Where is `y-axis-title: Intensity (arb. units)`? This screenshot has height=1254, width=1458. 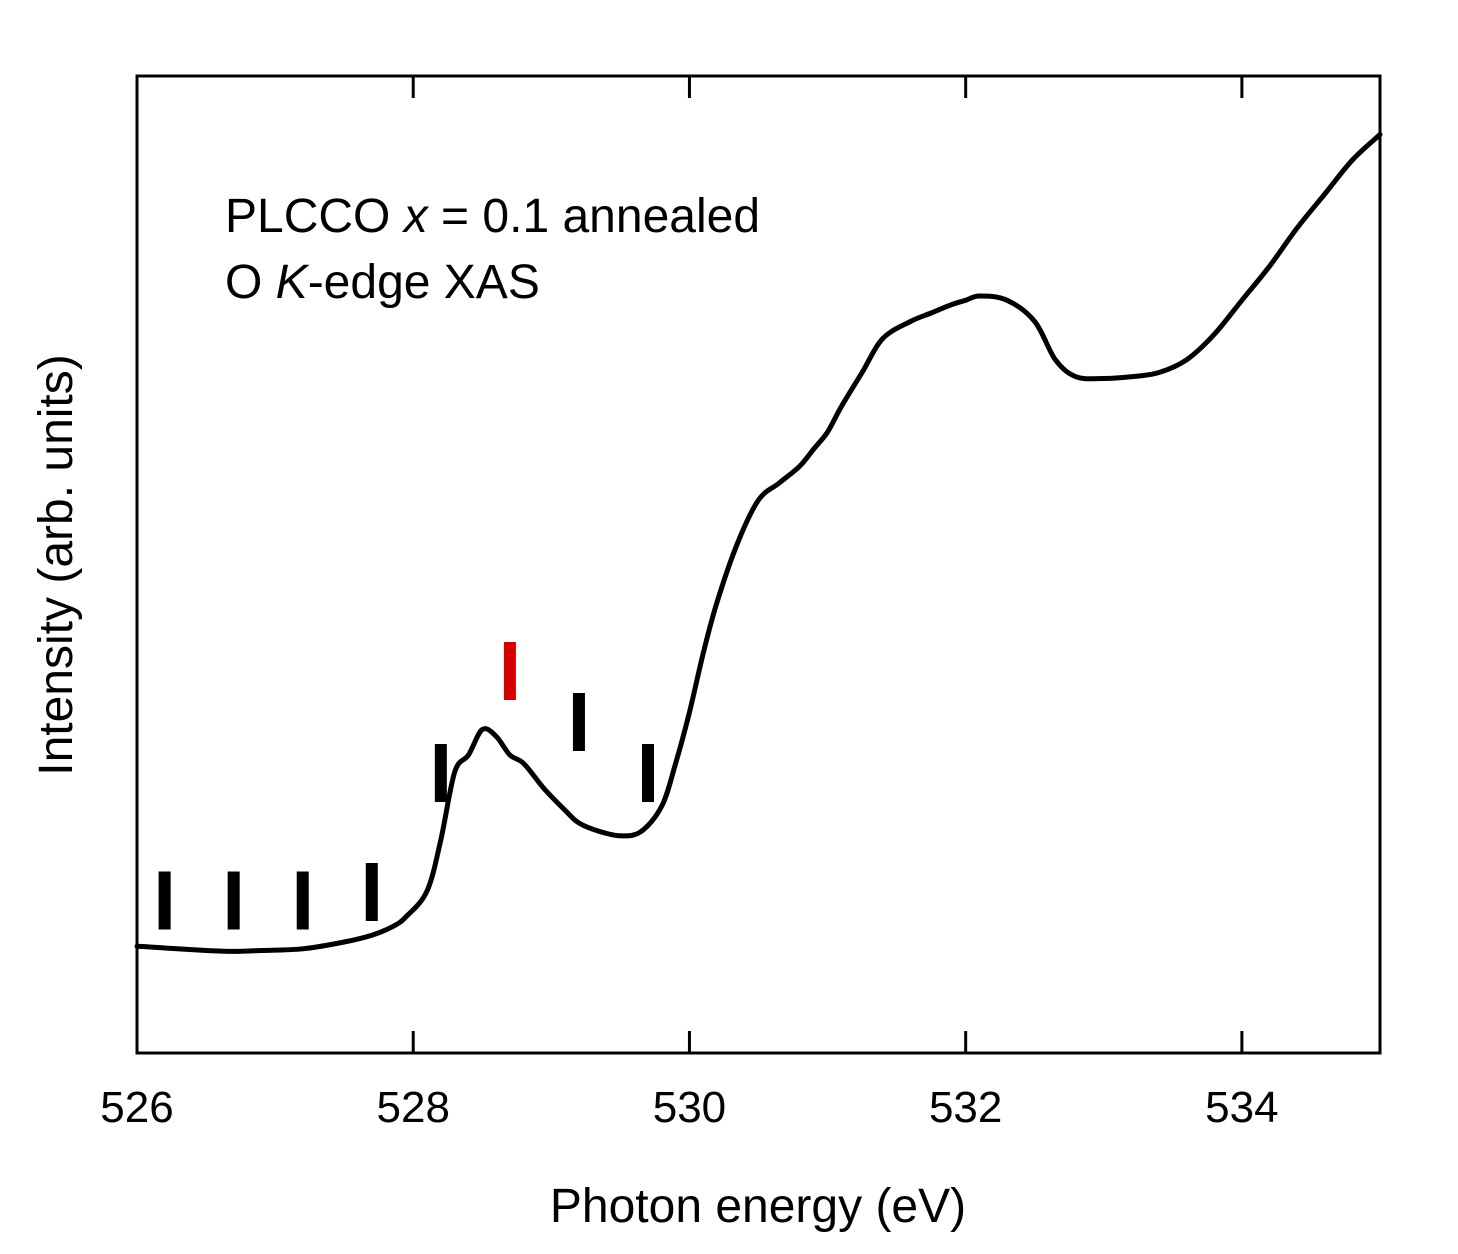 y-axis-title: Intensity (arb. units) is located at coordinates (56, 565).